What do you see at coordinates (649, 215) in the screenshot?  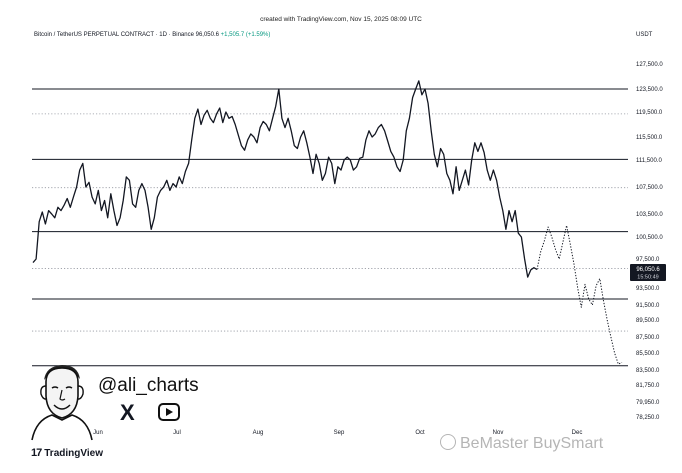 I see `y-tick-label-6: 103,500.0` at bounding box center [649, 215].